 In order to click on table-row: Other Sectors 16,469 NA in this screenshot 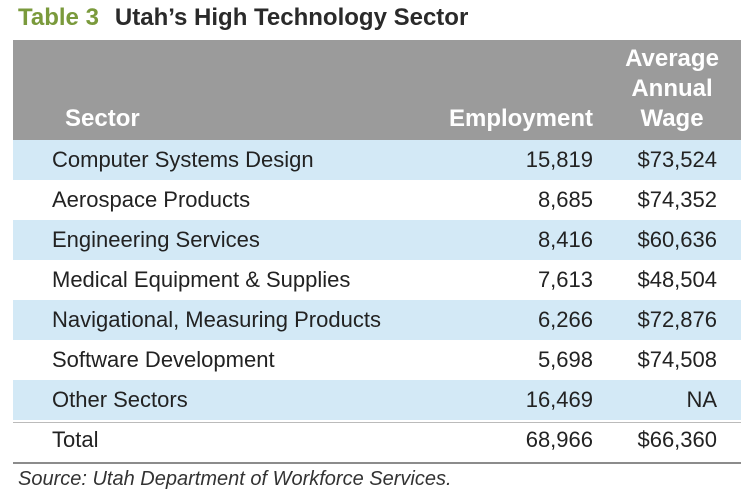, I will do `click(377, 400)`.